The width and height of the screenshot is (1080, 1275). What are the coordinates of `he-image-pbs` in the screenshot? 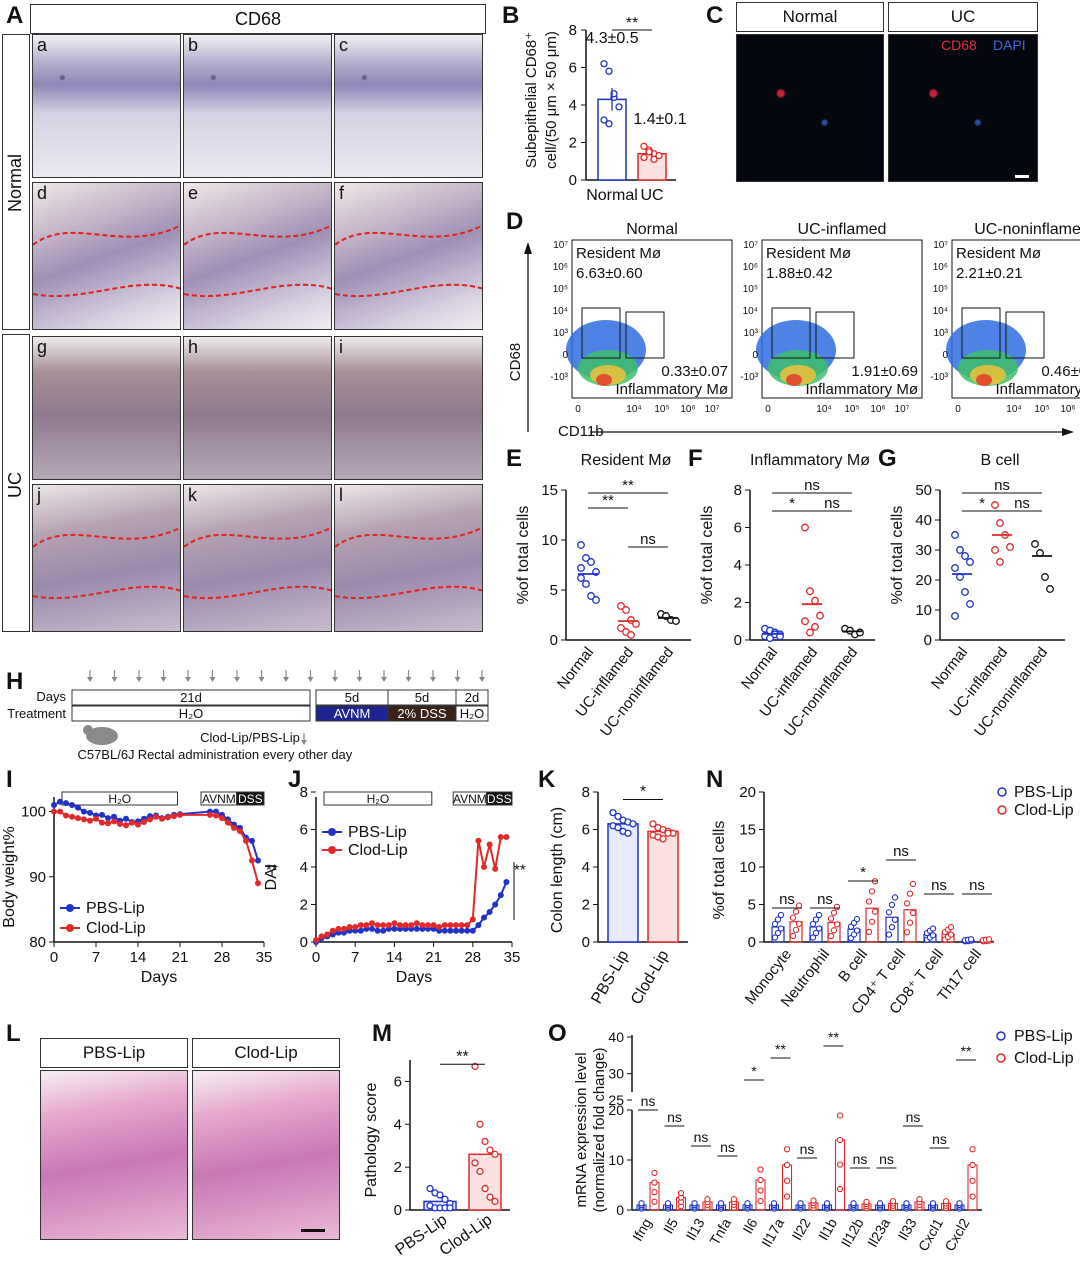 It's located at (114, 1155).